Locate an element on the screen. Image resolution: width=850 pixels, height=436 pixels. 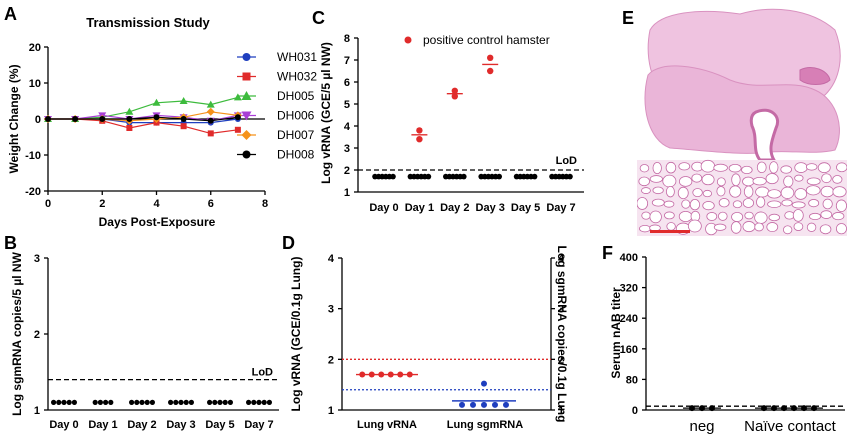
panel-a-legend-label: DH005 is located at coordinates (296, 96).